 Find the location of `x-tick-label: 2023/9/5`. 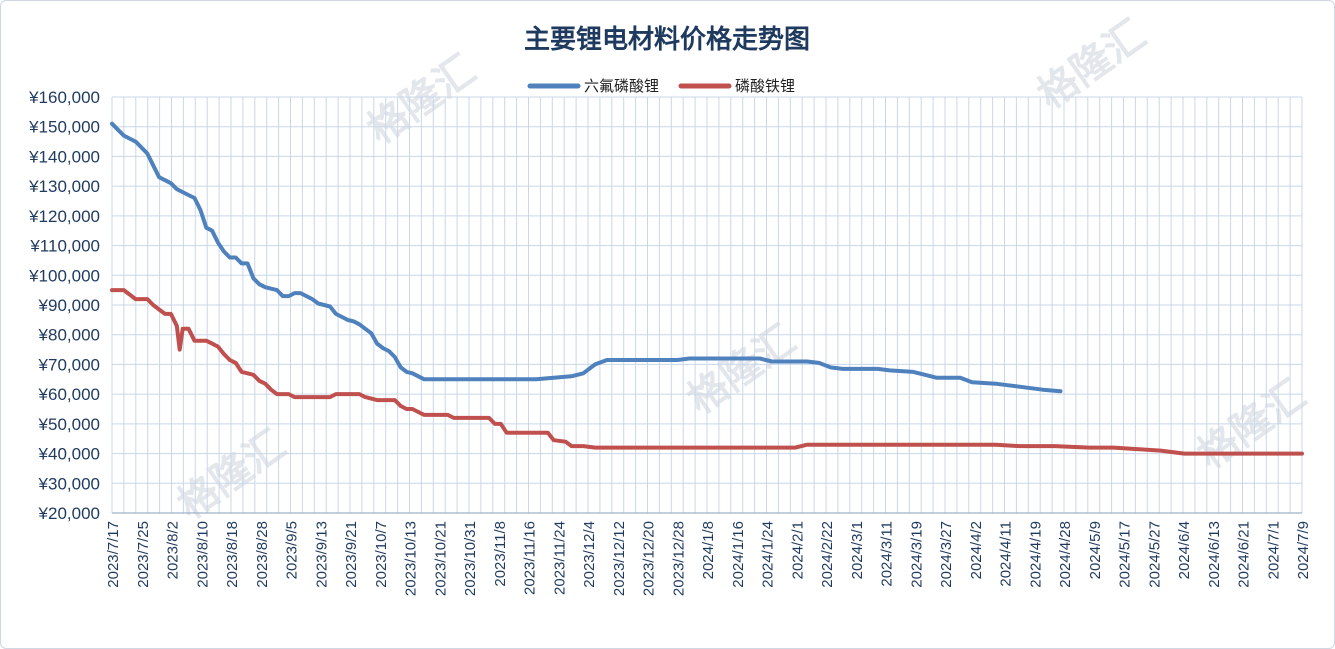

x-tick-label: 2023/9/5 is located at coordinates (292, 550).